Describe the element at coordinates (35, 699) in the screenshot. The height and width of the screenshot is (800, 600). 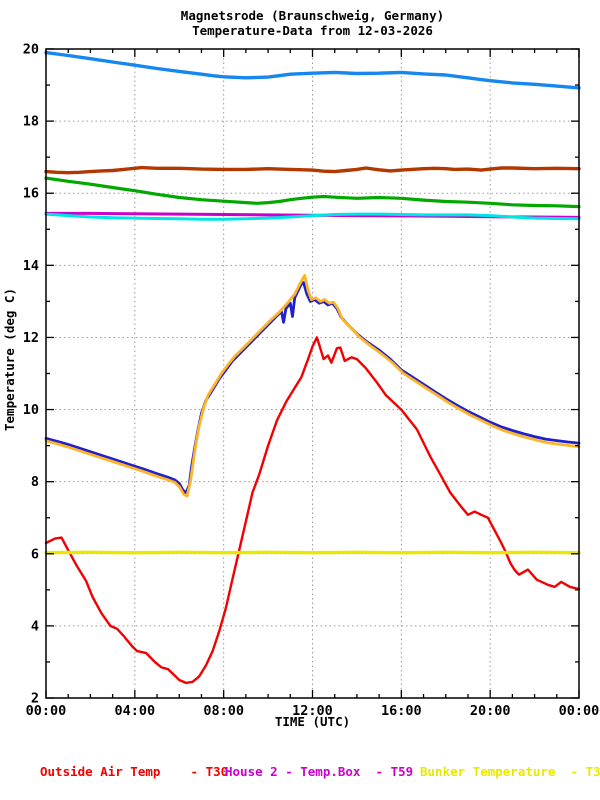
I see `y-tick-label: 2` at that location.